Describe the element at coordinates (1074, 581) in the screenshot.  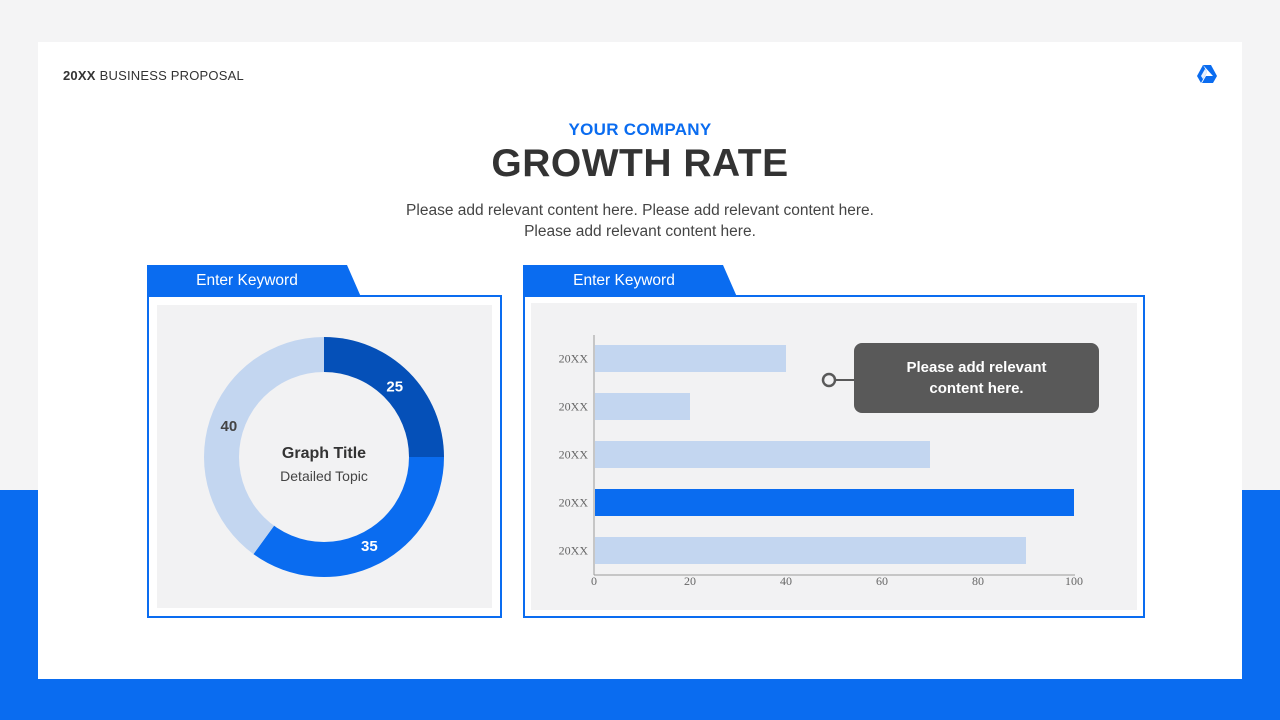
I see `x-tick-label: 100` at that location.